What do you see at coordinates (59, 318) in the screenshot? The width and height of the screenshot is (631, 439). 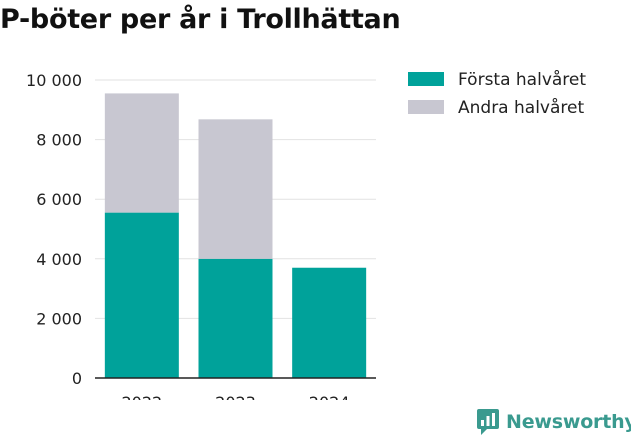 I see `y-tick-label: 2 000` at bounding box center [59, 318].